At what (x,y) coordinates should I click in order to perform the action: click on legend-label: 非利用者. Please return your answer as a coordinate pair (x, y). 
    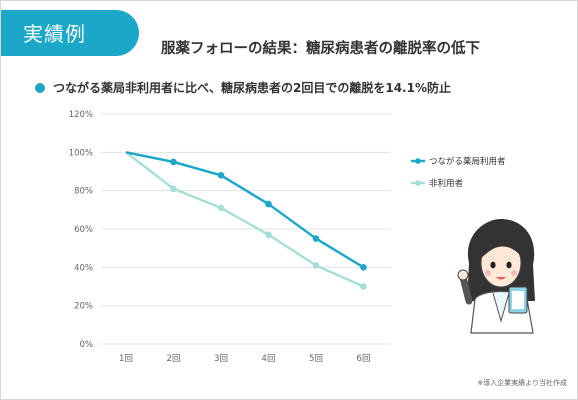
    Looking at the image, I should click on (446, 183).